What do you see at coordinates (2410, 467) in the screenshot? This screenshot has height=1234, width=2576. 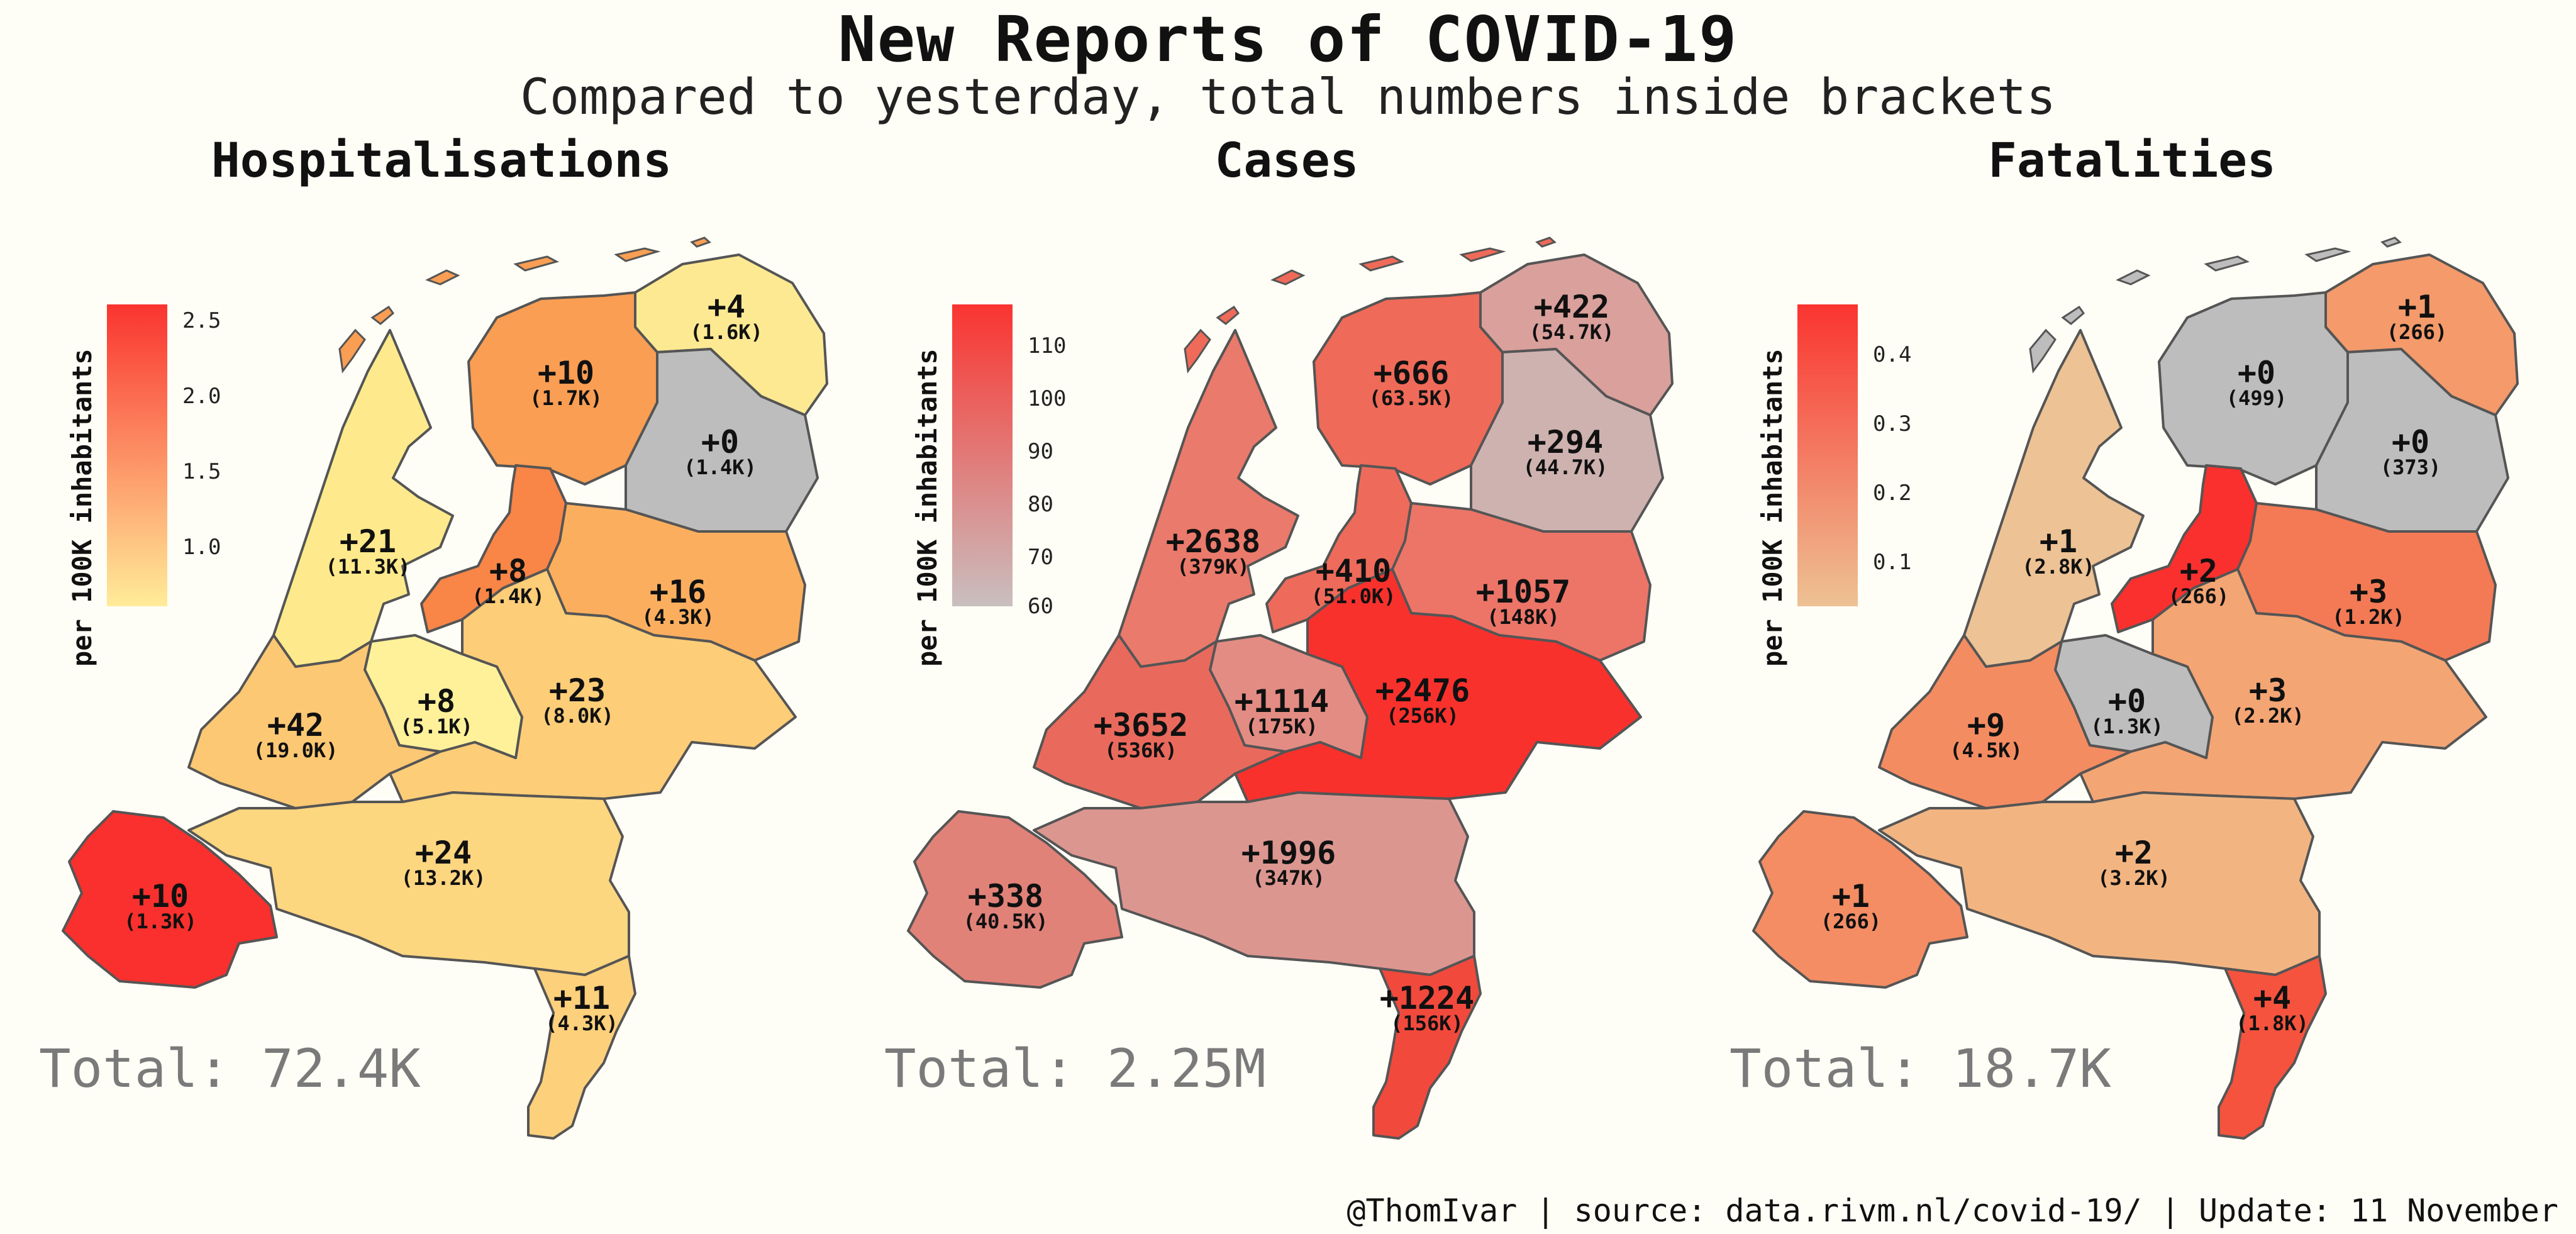 I see `region-total-label: (373)` at bounding box center [2410, 467].